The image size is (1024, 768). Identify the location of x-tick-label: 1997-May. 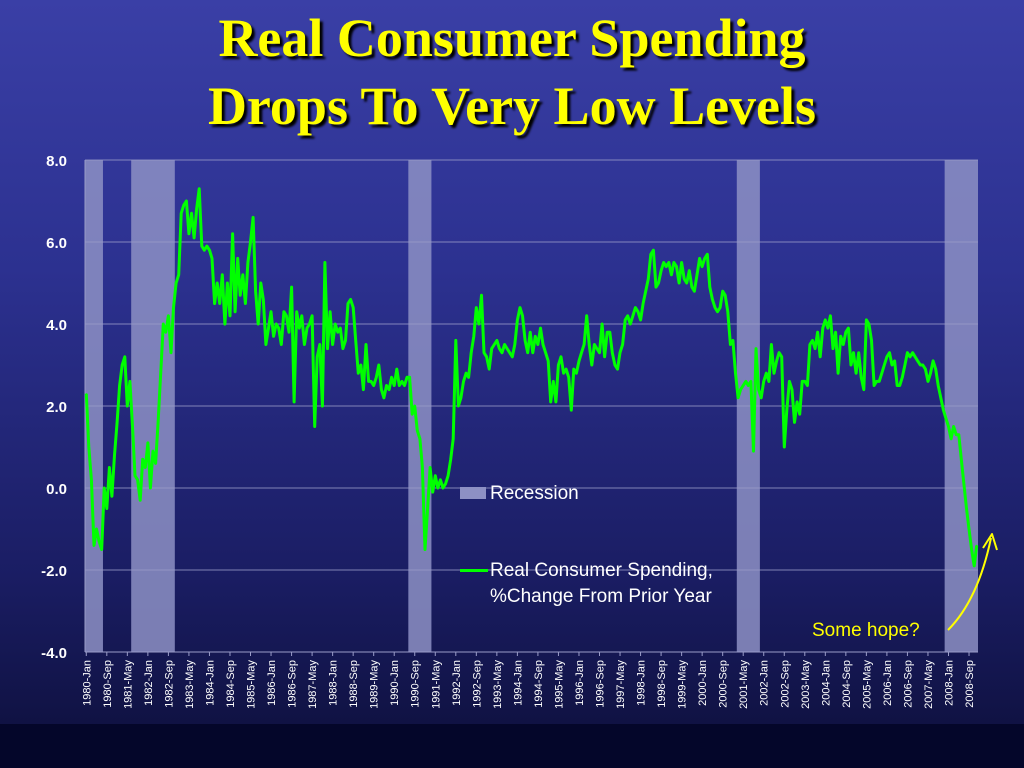
(621, 684).